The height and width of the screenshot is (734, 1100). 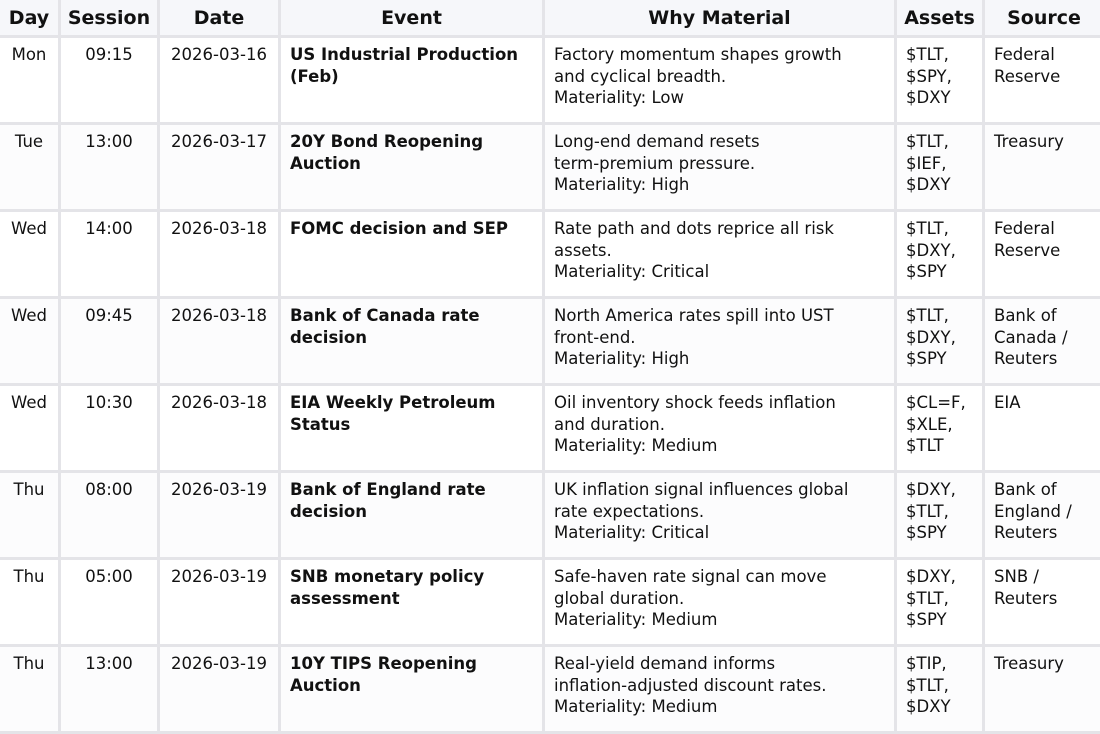 I want to click on assets-cell: $TLT, $SPY, $DXY, so click(x=939, y=80).